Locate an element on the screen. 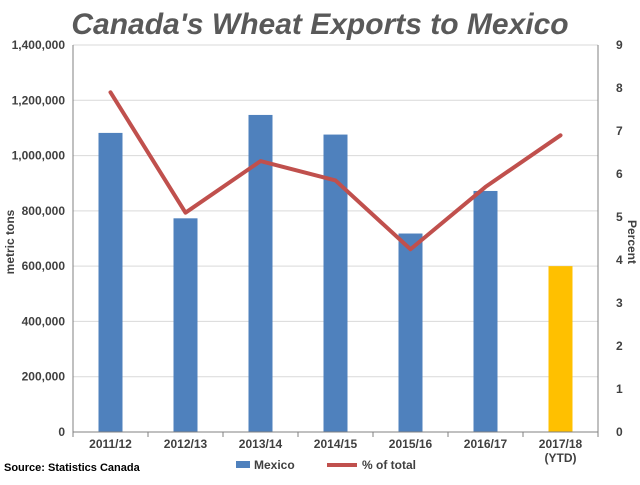 Image resolution: width=640 pixels, height=485 pixels. y-tick-label: 800,000 is located at coordinates (44, 211).